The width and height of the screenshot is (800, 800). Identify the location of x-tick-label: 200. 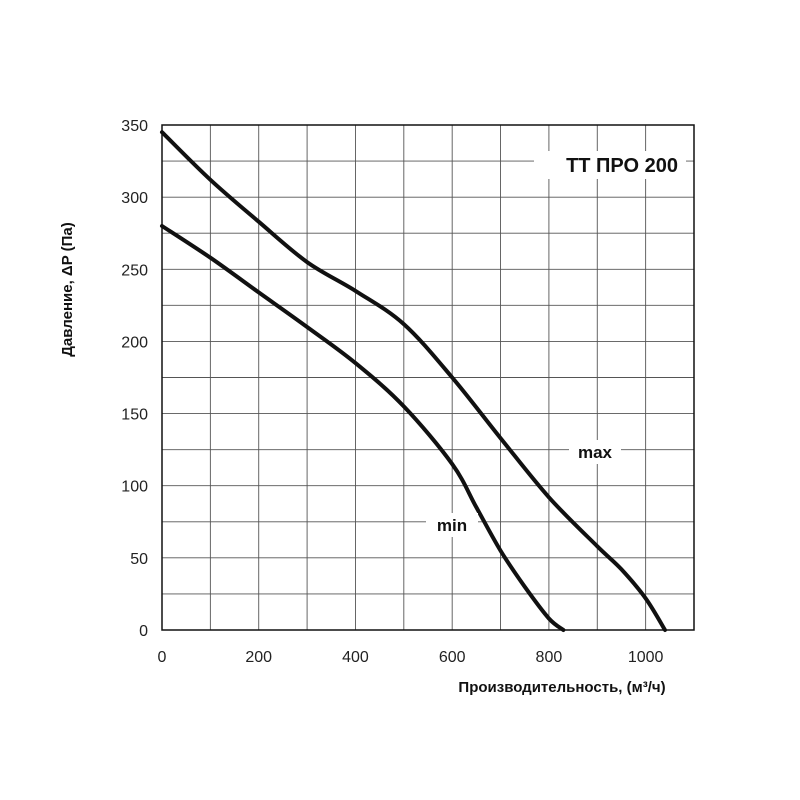
(258, 657).